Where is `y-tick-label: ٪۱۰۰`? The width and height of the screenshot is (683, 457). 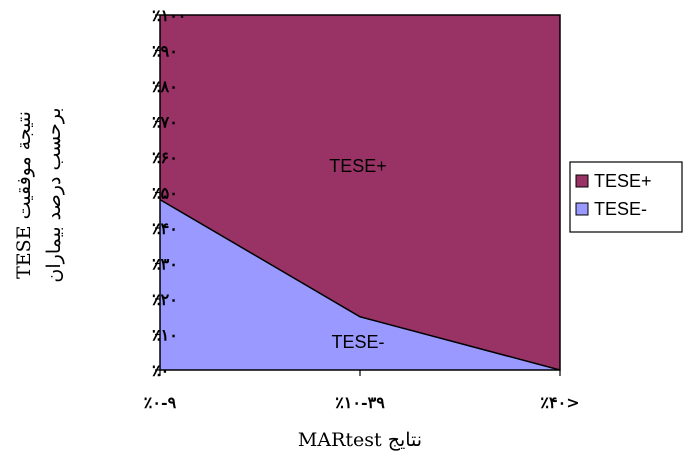
y-tick-label: ٪۱۰۰ is located at coordinates (169, 15).